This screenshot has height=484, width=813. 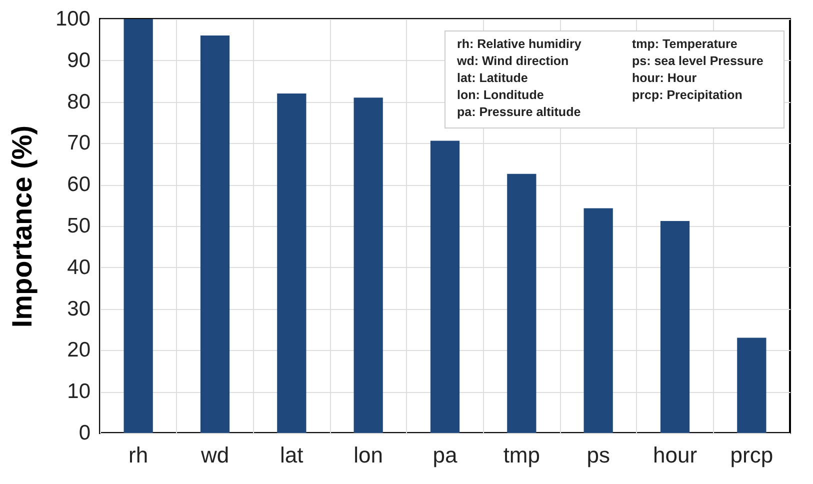 What do you see at coordinates (78, 184) in the screenshot?
I see `y-tick-label: 60` at bounding box center [78, 184].